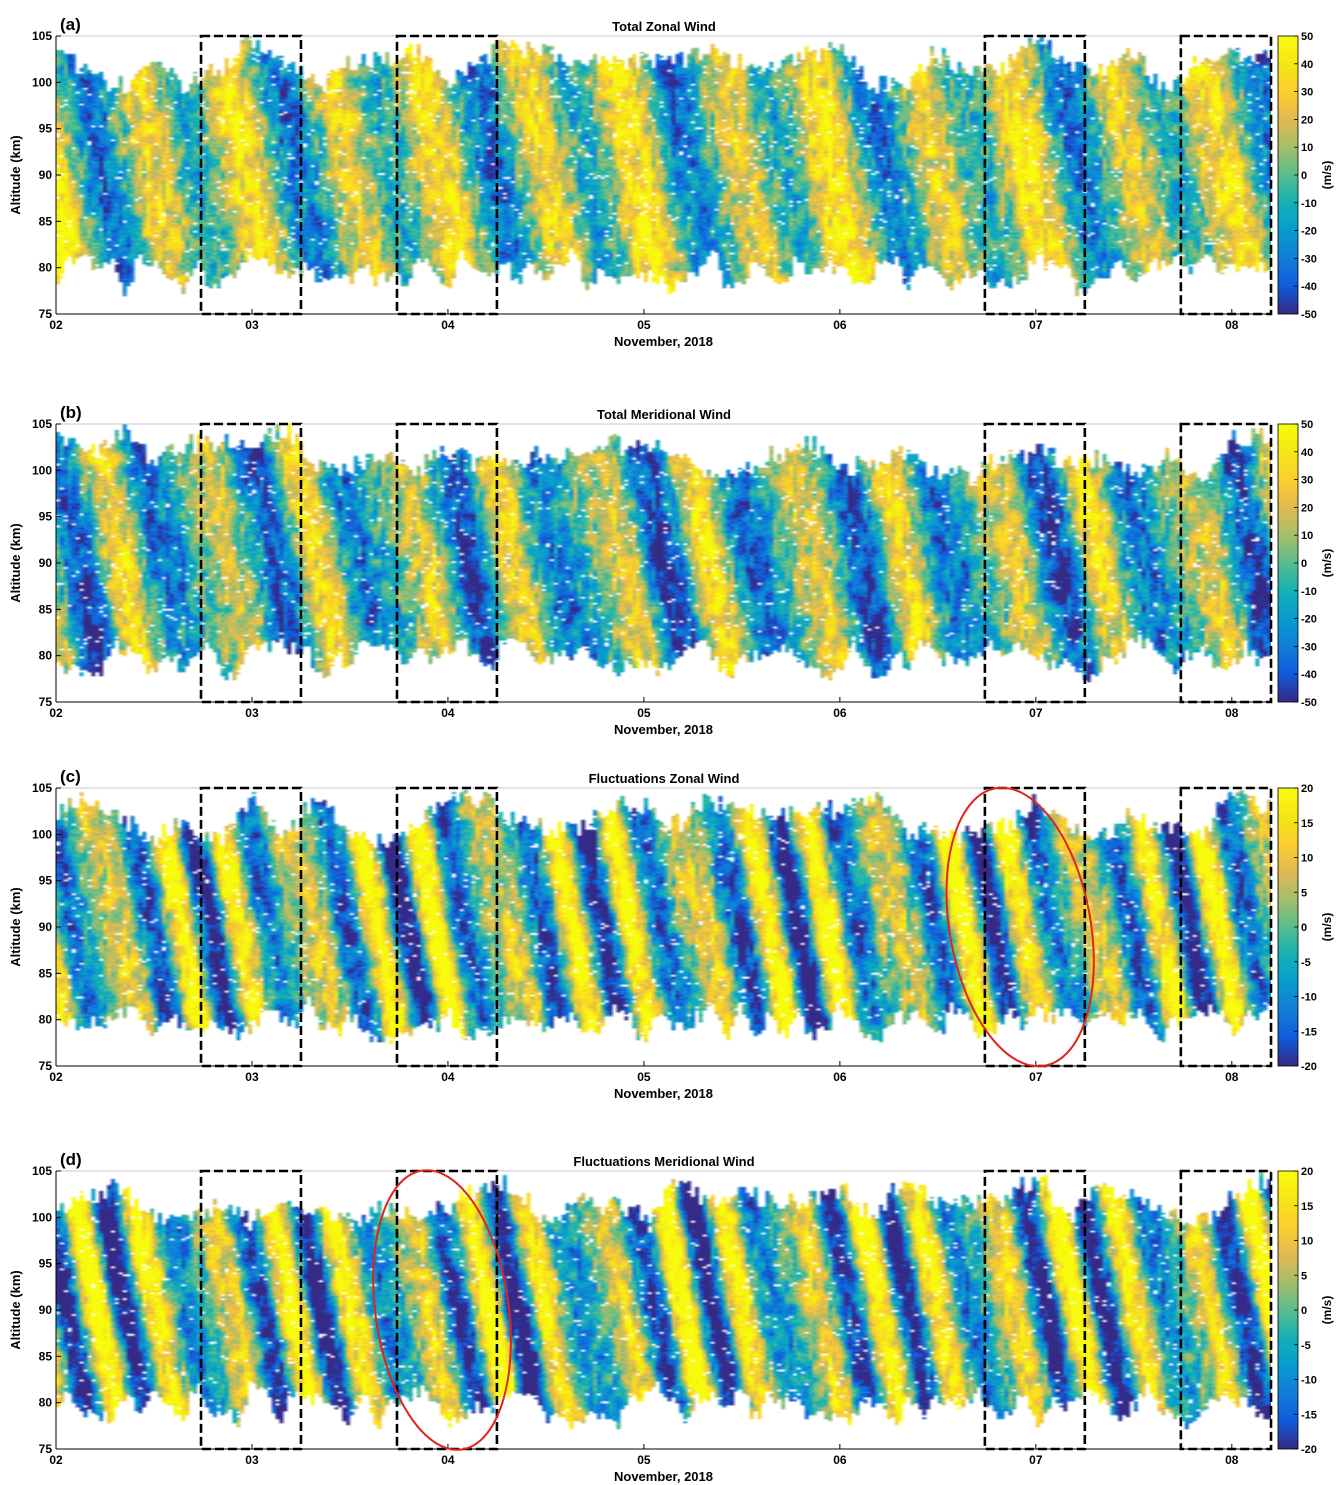 Image resolution: width=1336 pixels, height=1485 pixels. I want to click on panel-label: (d), so click(71, 1159).